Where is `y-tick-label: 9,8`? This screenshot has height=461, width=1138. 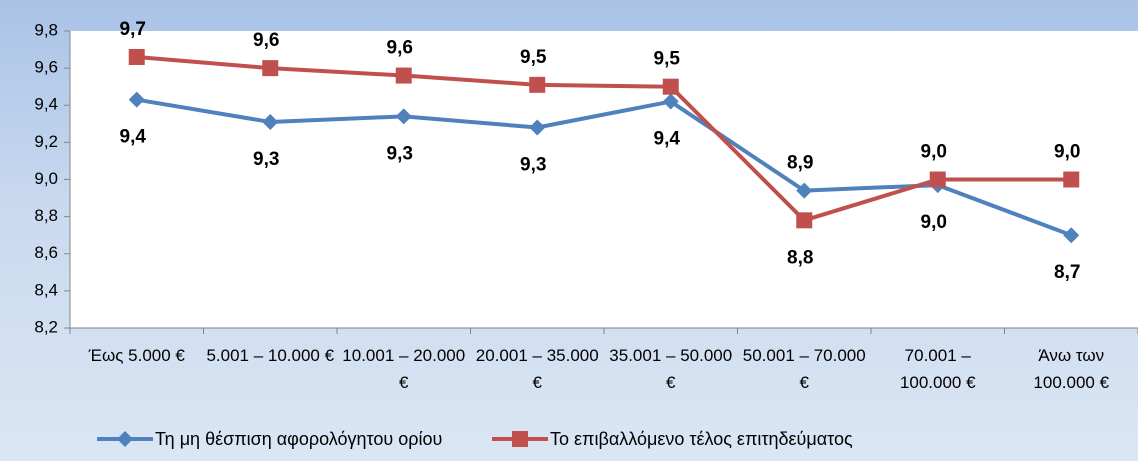
y-tick-label: 9,8 is located at coordinates (46, 29).